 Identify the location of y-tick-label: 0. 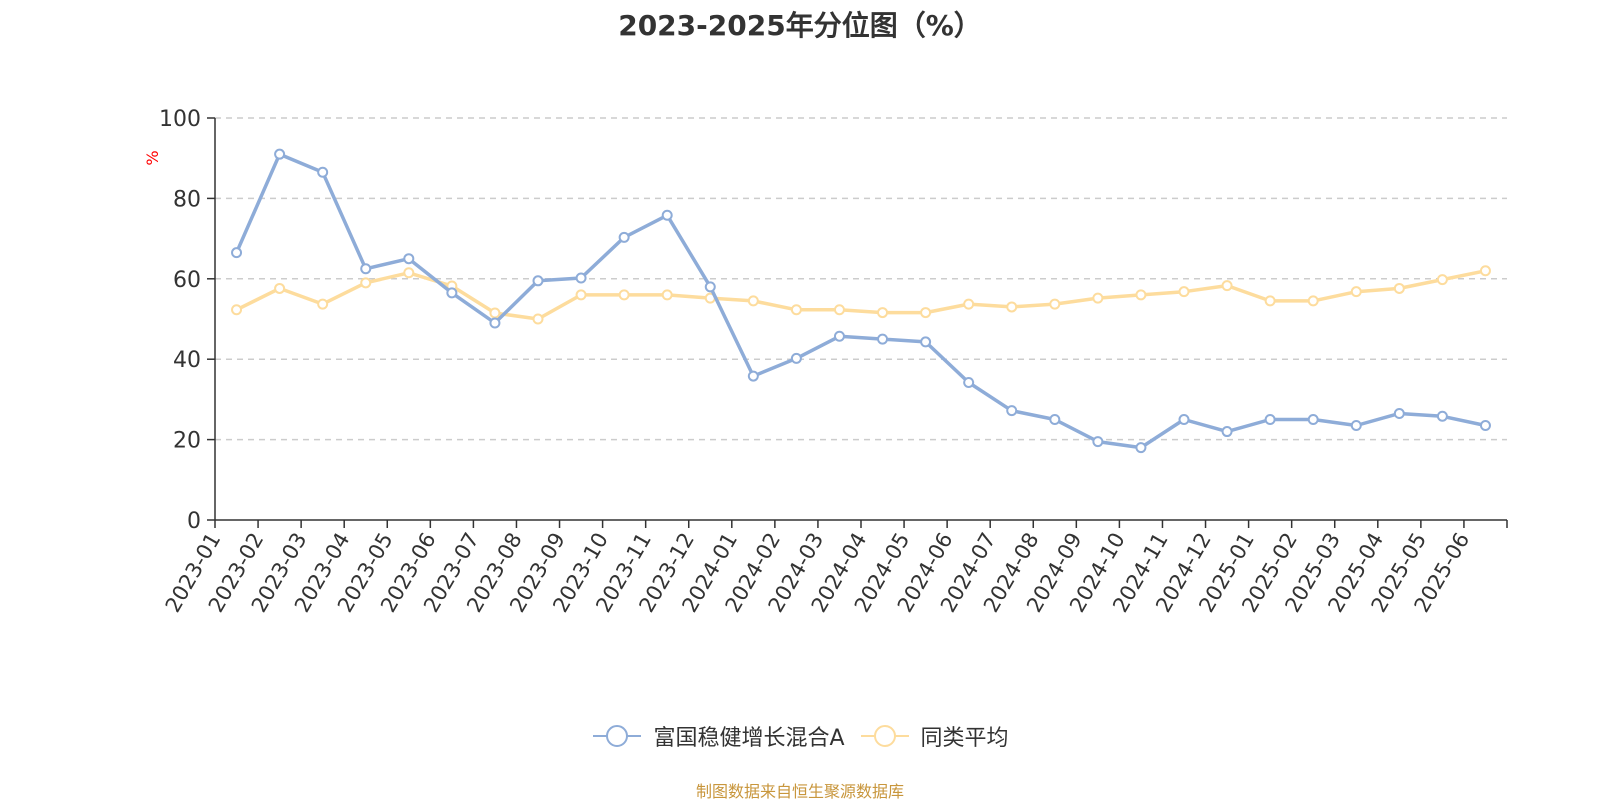
(194, 521).